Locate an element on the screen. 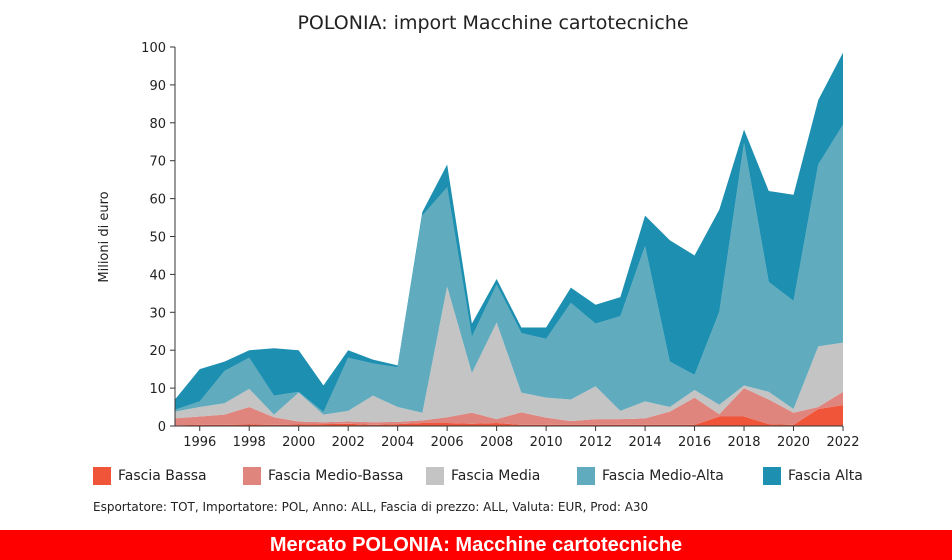 The image size is (952, 560). x-tick-label: 2012 is located at coordinates (595, 442).